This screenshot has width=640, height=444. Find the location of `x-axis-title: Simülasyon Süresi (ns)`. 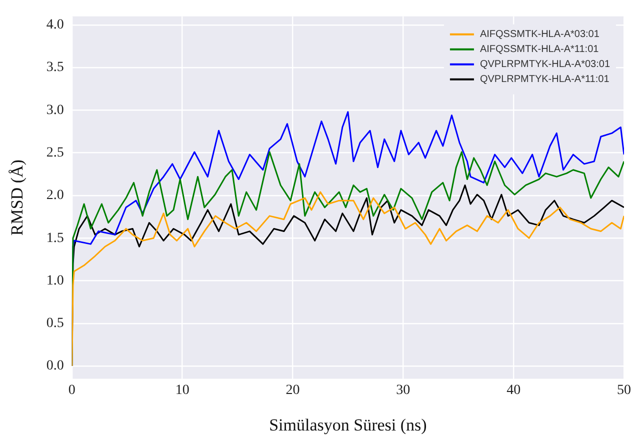

x-axis-title: Simülasyon Süresi (ns) is located at coordinates (348, 424).